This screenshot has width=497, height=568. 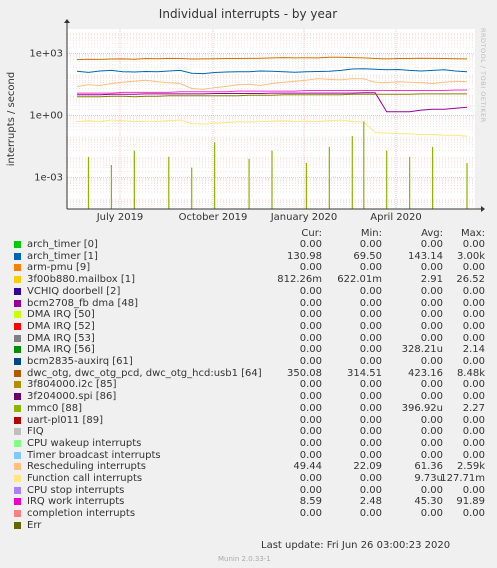 I want to click on legend-value-avg: 45.30, so click(x=428, y=502).